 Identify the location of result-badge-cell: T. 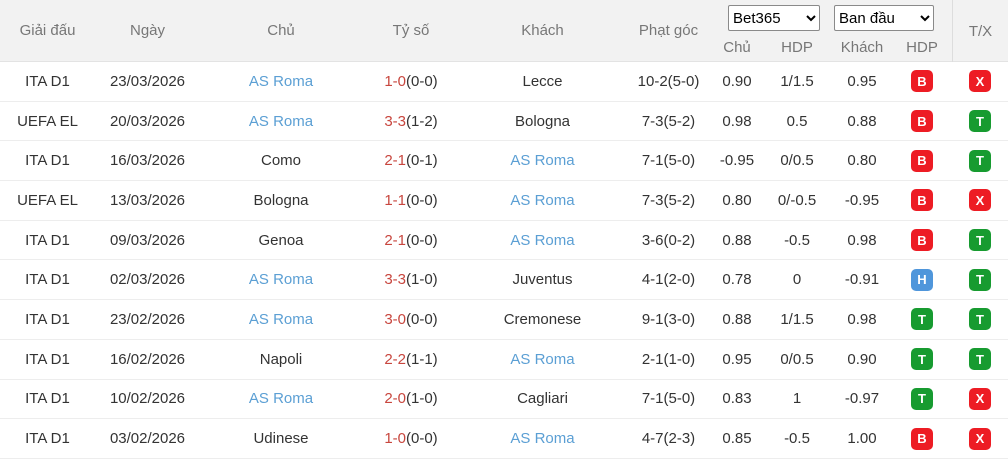
(922, 398).